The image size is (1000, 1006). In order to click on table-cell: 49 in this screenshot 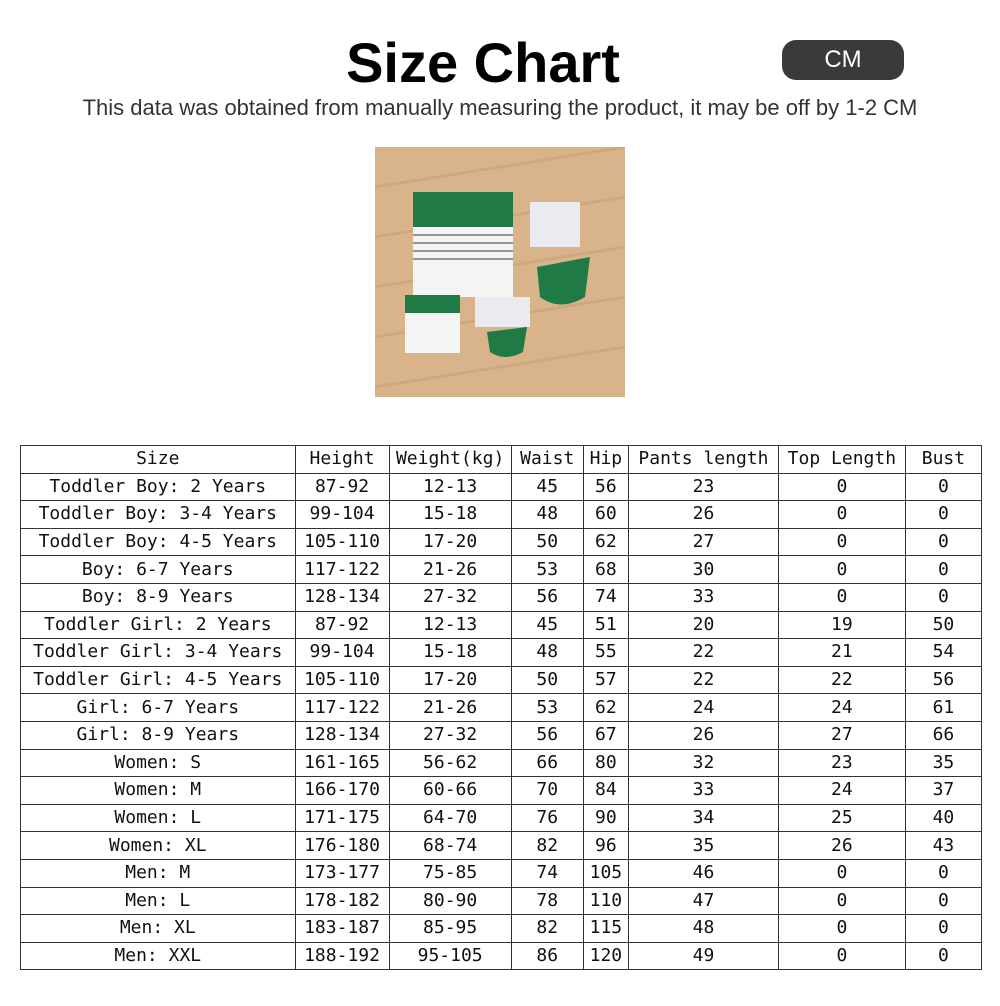, I will do `click(703, 956)`.